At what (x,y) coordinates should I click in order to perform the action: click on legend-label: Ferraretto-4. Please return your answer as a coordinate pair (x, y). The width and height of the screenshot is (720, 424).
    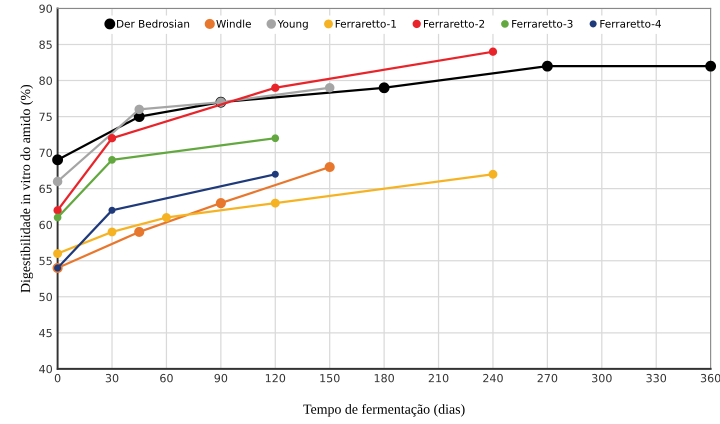
    Looking at the image, I should click on (630, 24).